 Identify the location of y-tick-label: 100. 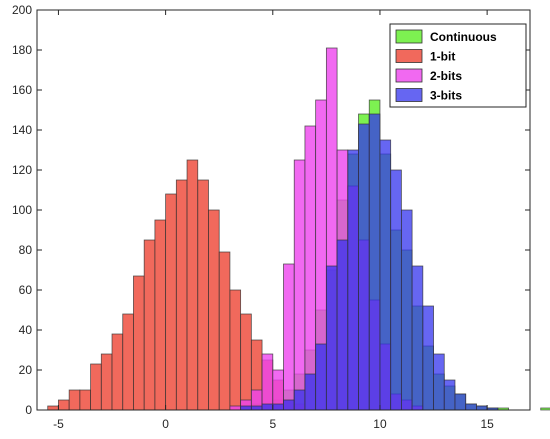
(22, 210).